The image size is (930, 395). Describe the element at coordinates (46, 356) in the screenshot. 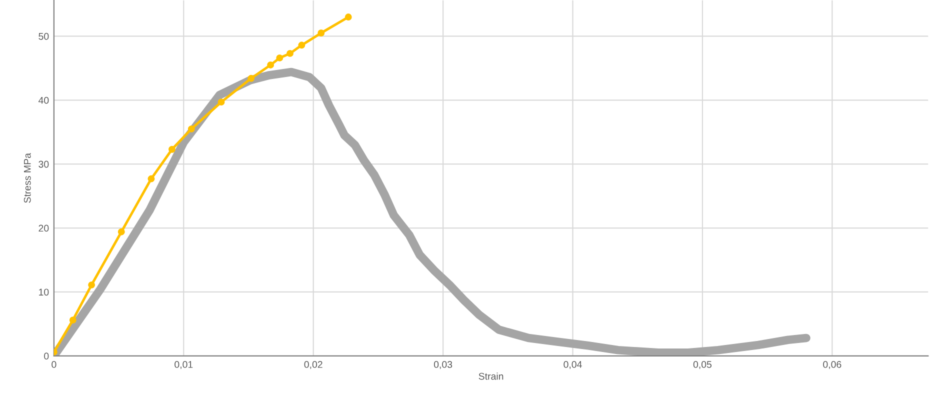

I see `y-tick-label: 0` at that location.